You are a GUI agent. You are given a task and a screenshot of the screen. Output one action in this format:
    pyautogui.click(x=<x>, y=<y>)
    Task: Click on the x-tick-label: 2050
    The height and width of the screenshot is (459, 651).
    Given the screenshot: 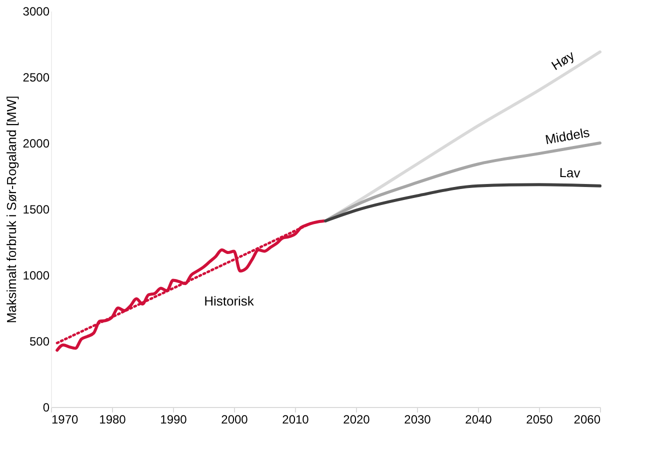 What is the action you would take?
    pyautogui.click(x=540, y=419)
    